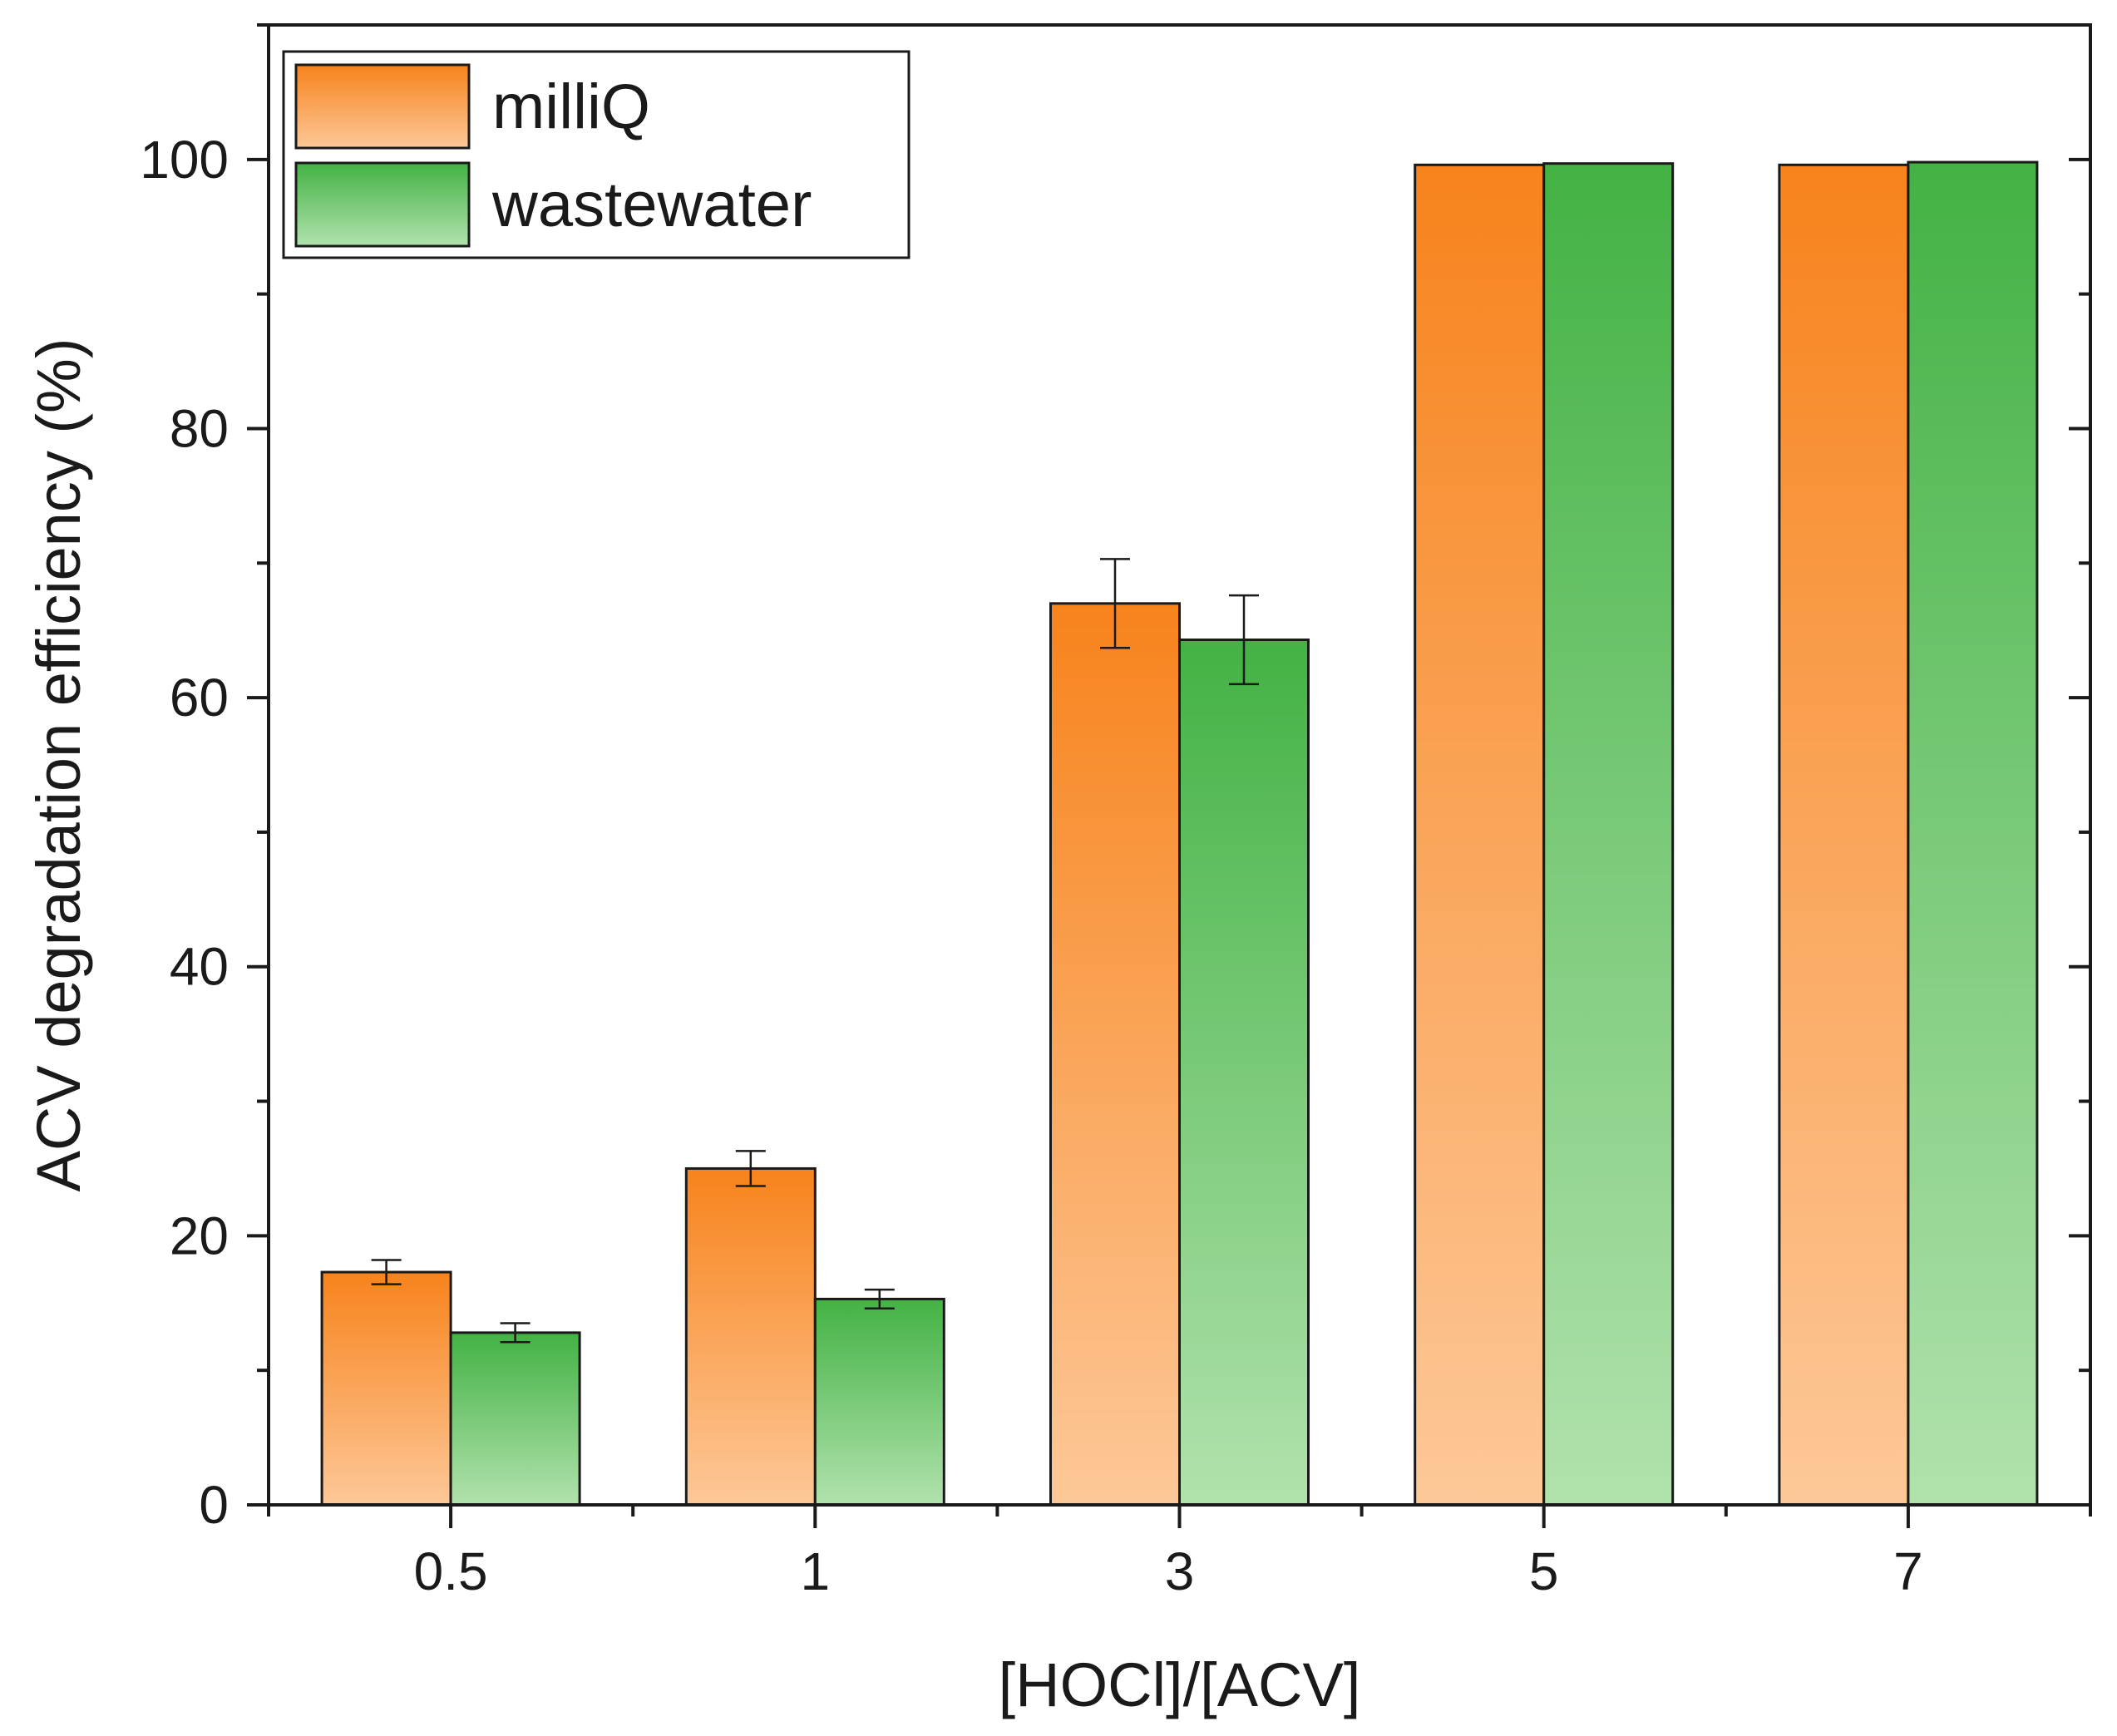  What do you see at coordinates (59, 765) in the screenshot?
I see `y-axis-title: ACV degradation efficiency (%)` at bounding box center [59, 765].